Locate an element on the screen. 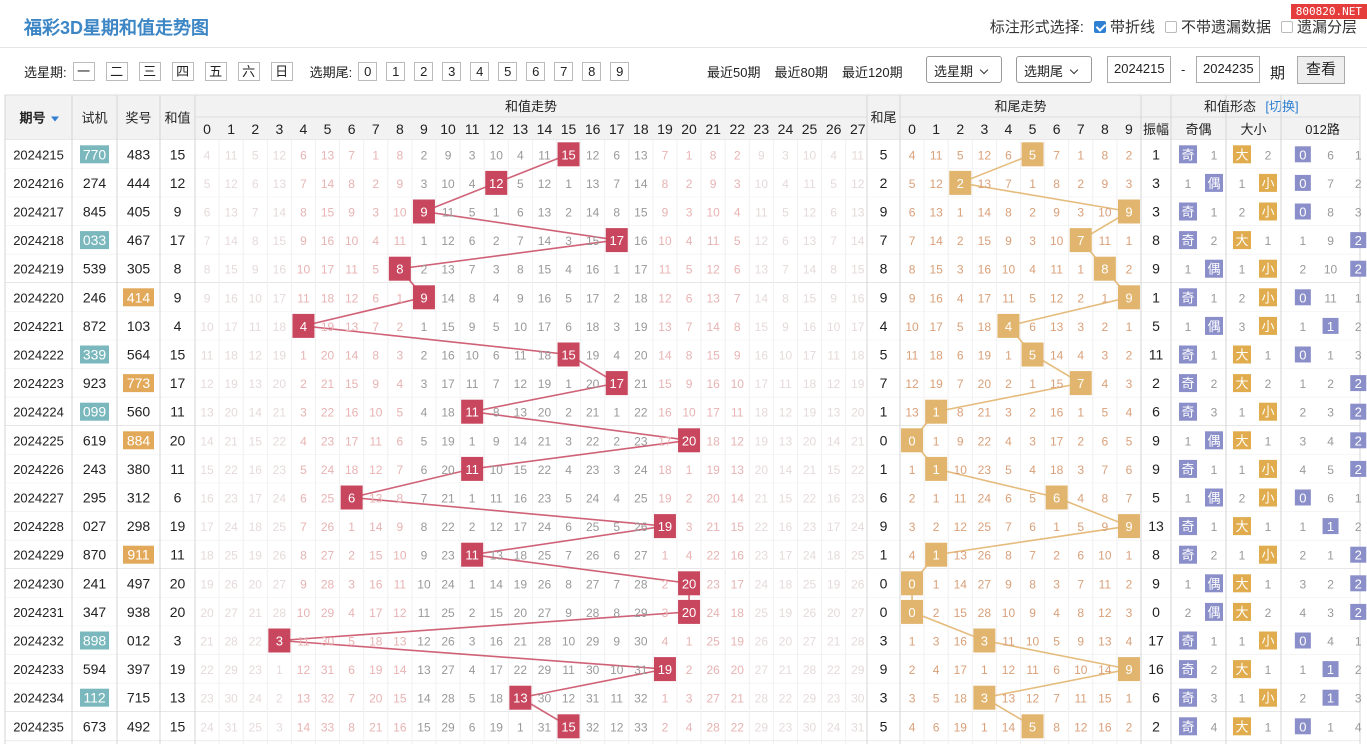 The image size is (1367, 744). omission-cell: 31 is located at coordinates (641, 670).